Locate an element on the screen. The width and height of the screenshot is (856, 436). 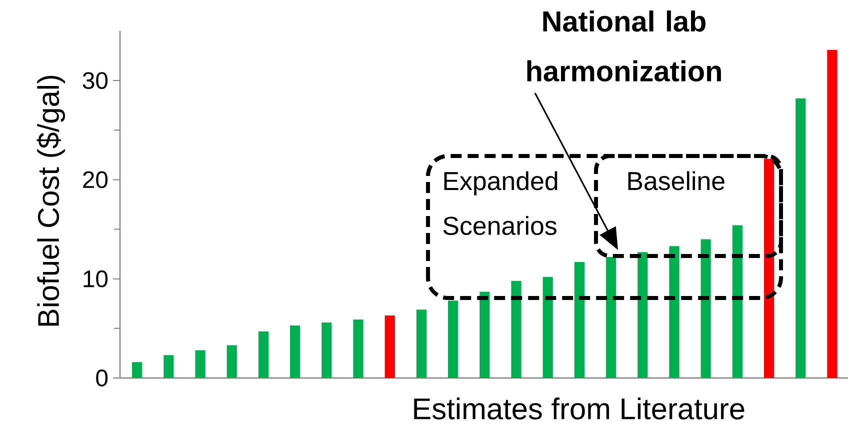
y-tick-label: 10 is located at coordinates (96, 279).